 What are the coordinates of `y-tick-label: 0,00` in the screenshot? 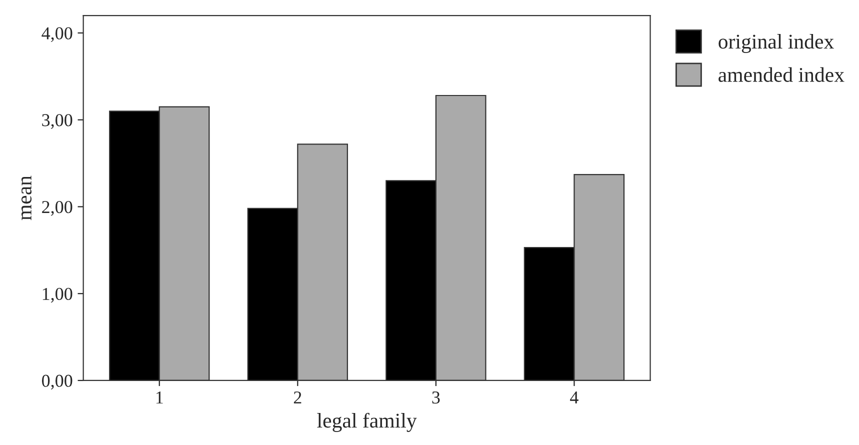 It's located at (57, 382).